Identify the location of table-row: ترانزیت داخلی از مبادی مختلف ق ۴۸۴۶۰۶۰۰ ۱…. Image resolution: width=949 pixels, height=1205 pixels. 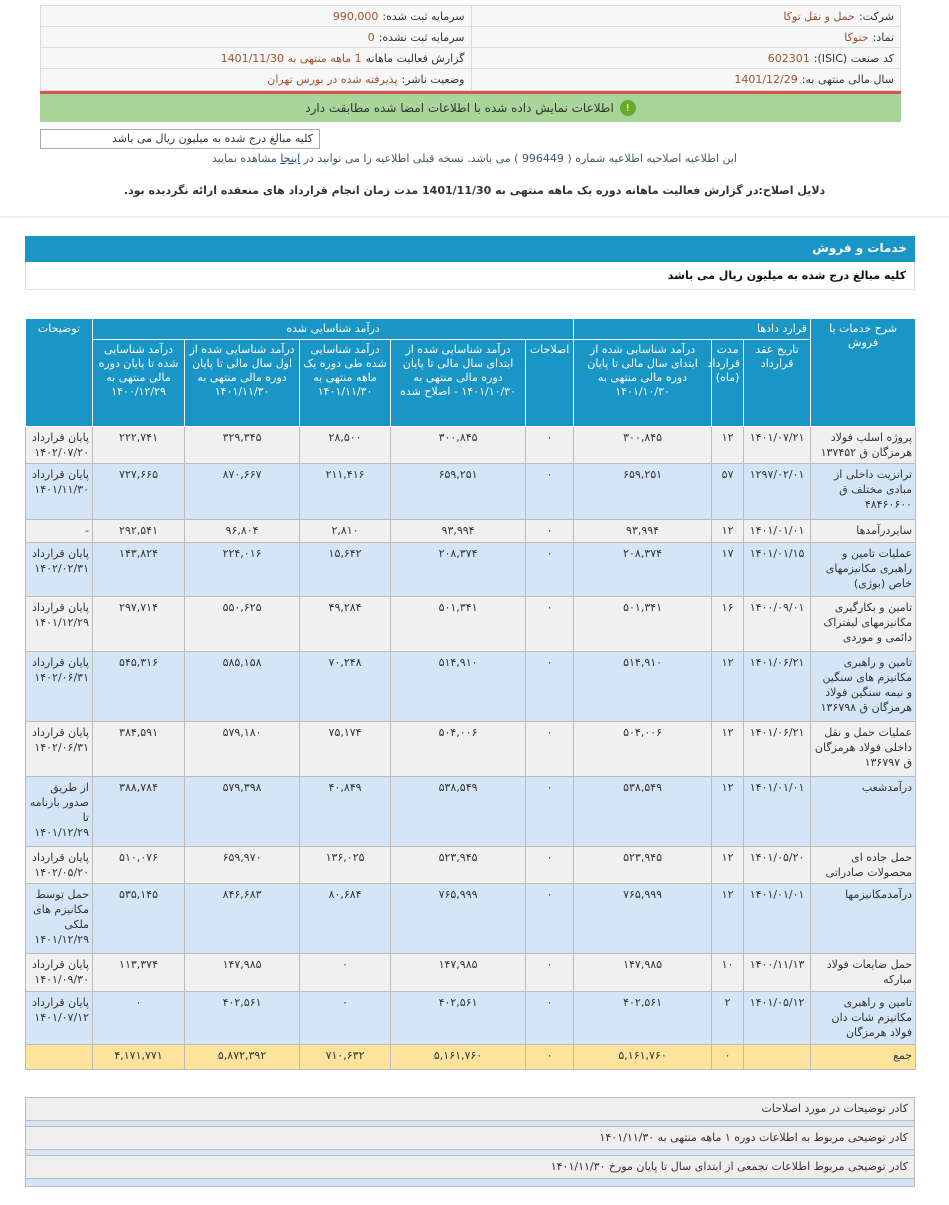
(471, 491).